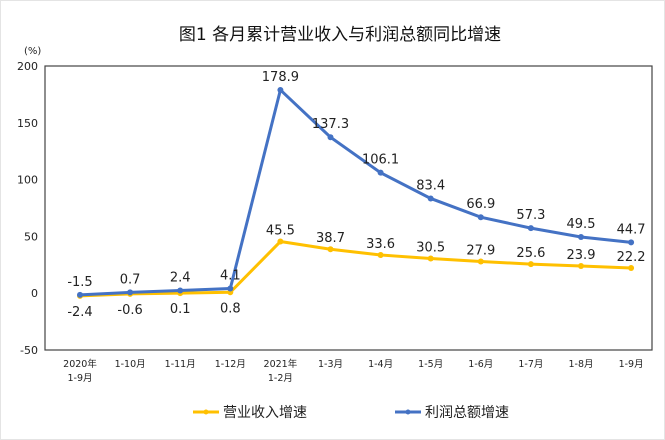  Describe the element at coordinates (180, 364) in the screenshot. I see `x-tick-label: 1-11月` at that location.